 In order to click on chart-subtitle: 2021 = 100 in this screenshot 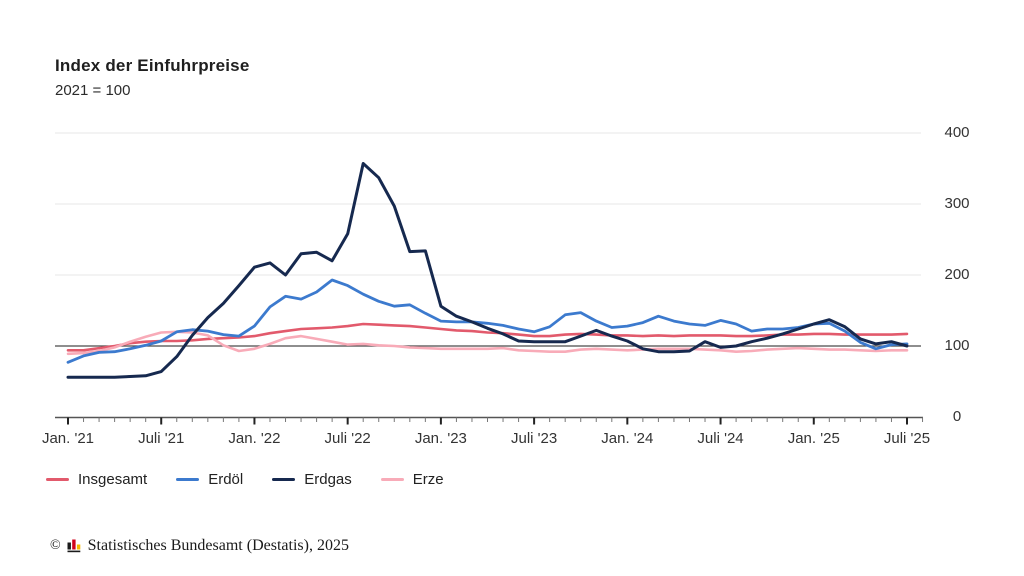, I will do `click(93, 90)`.